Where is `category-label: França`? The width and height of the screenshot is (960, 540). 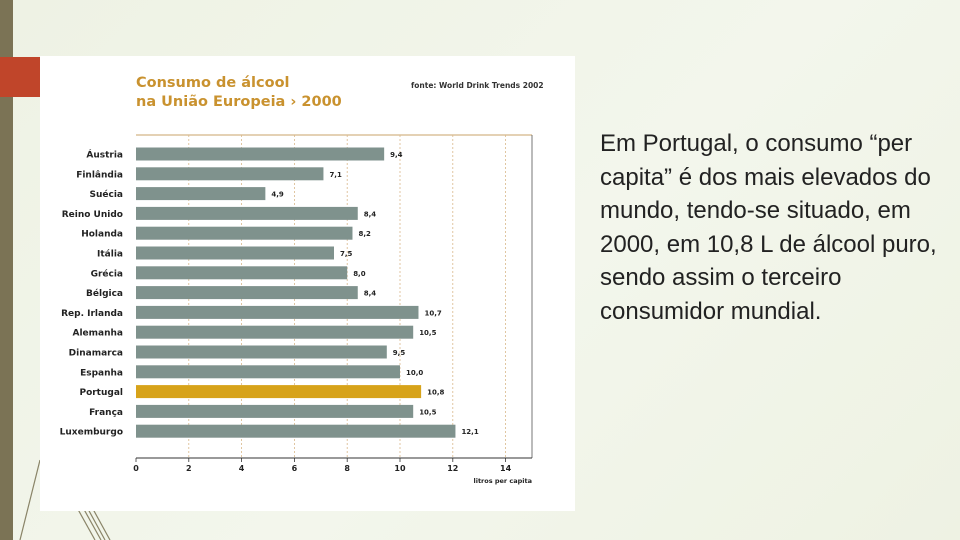 category-label: França is located at coordinates (106, 413).